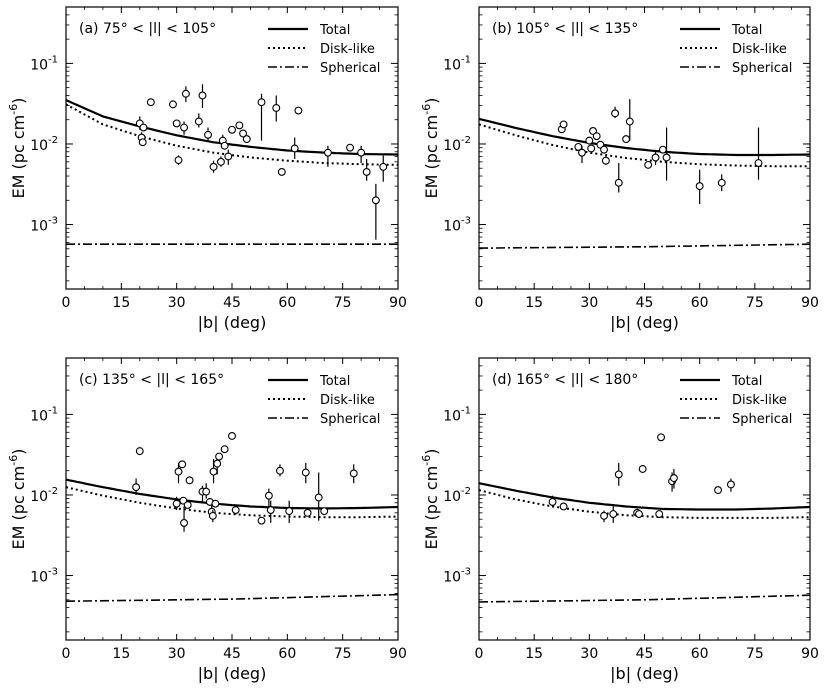  Describe the element at coordinates (147, 29) in the screenshot. I see `panel-title: (a) 75° < |l| < 105°` at that location.